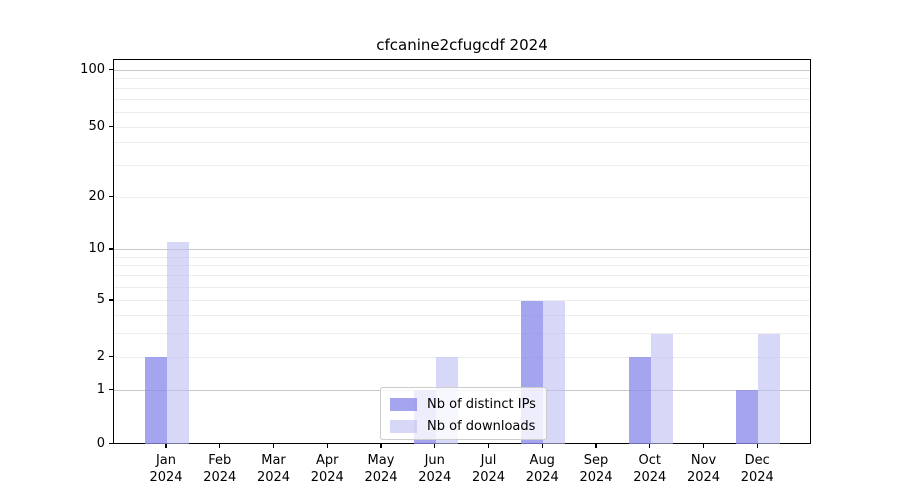 The width and height of the screenshot is (900, 500). Describe the element at coordinates (96, 196) in the screenshot. I see `y-tick-label-20: 20` at that location.